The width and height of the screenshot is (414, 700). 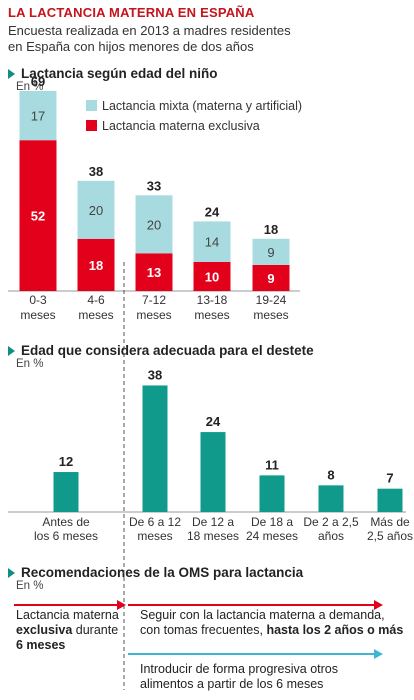 I want to click on x-tick-label: 4-6, so click(x=96, y=300).